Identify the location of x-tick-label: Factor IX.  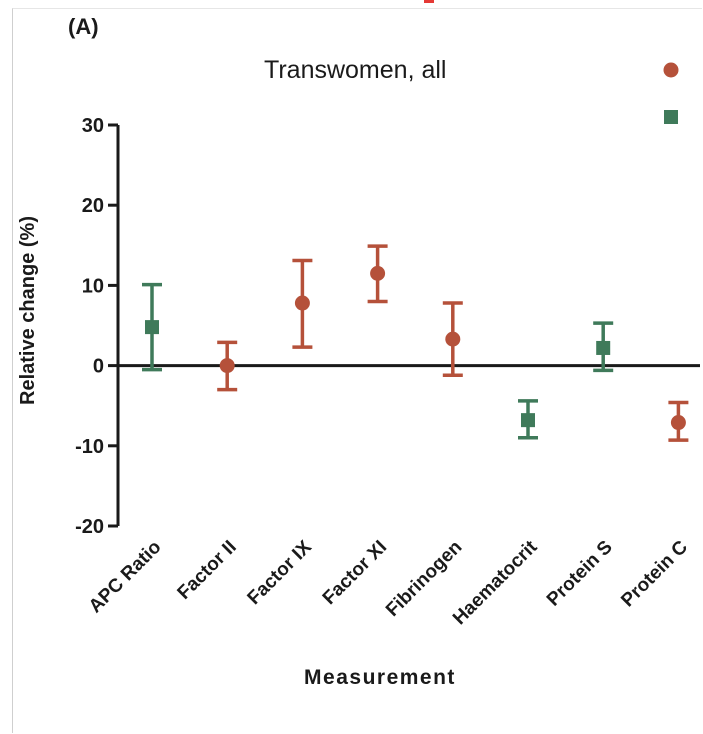
(280, 572).